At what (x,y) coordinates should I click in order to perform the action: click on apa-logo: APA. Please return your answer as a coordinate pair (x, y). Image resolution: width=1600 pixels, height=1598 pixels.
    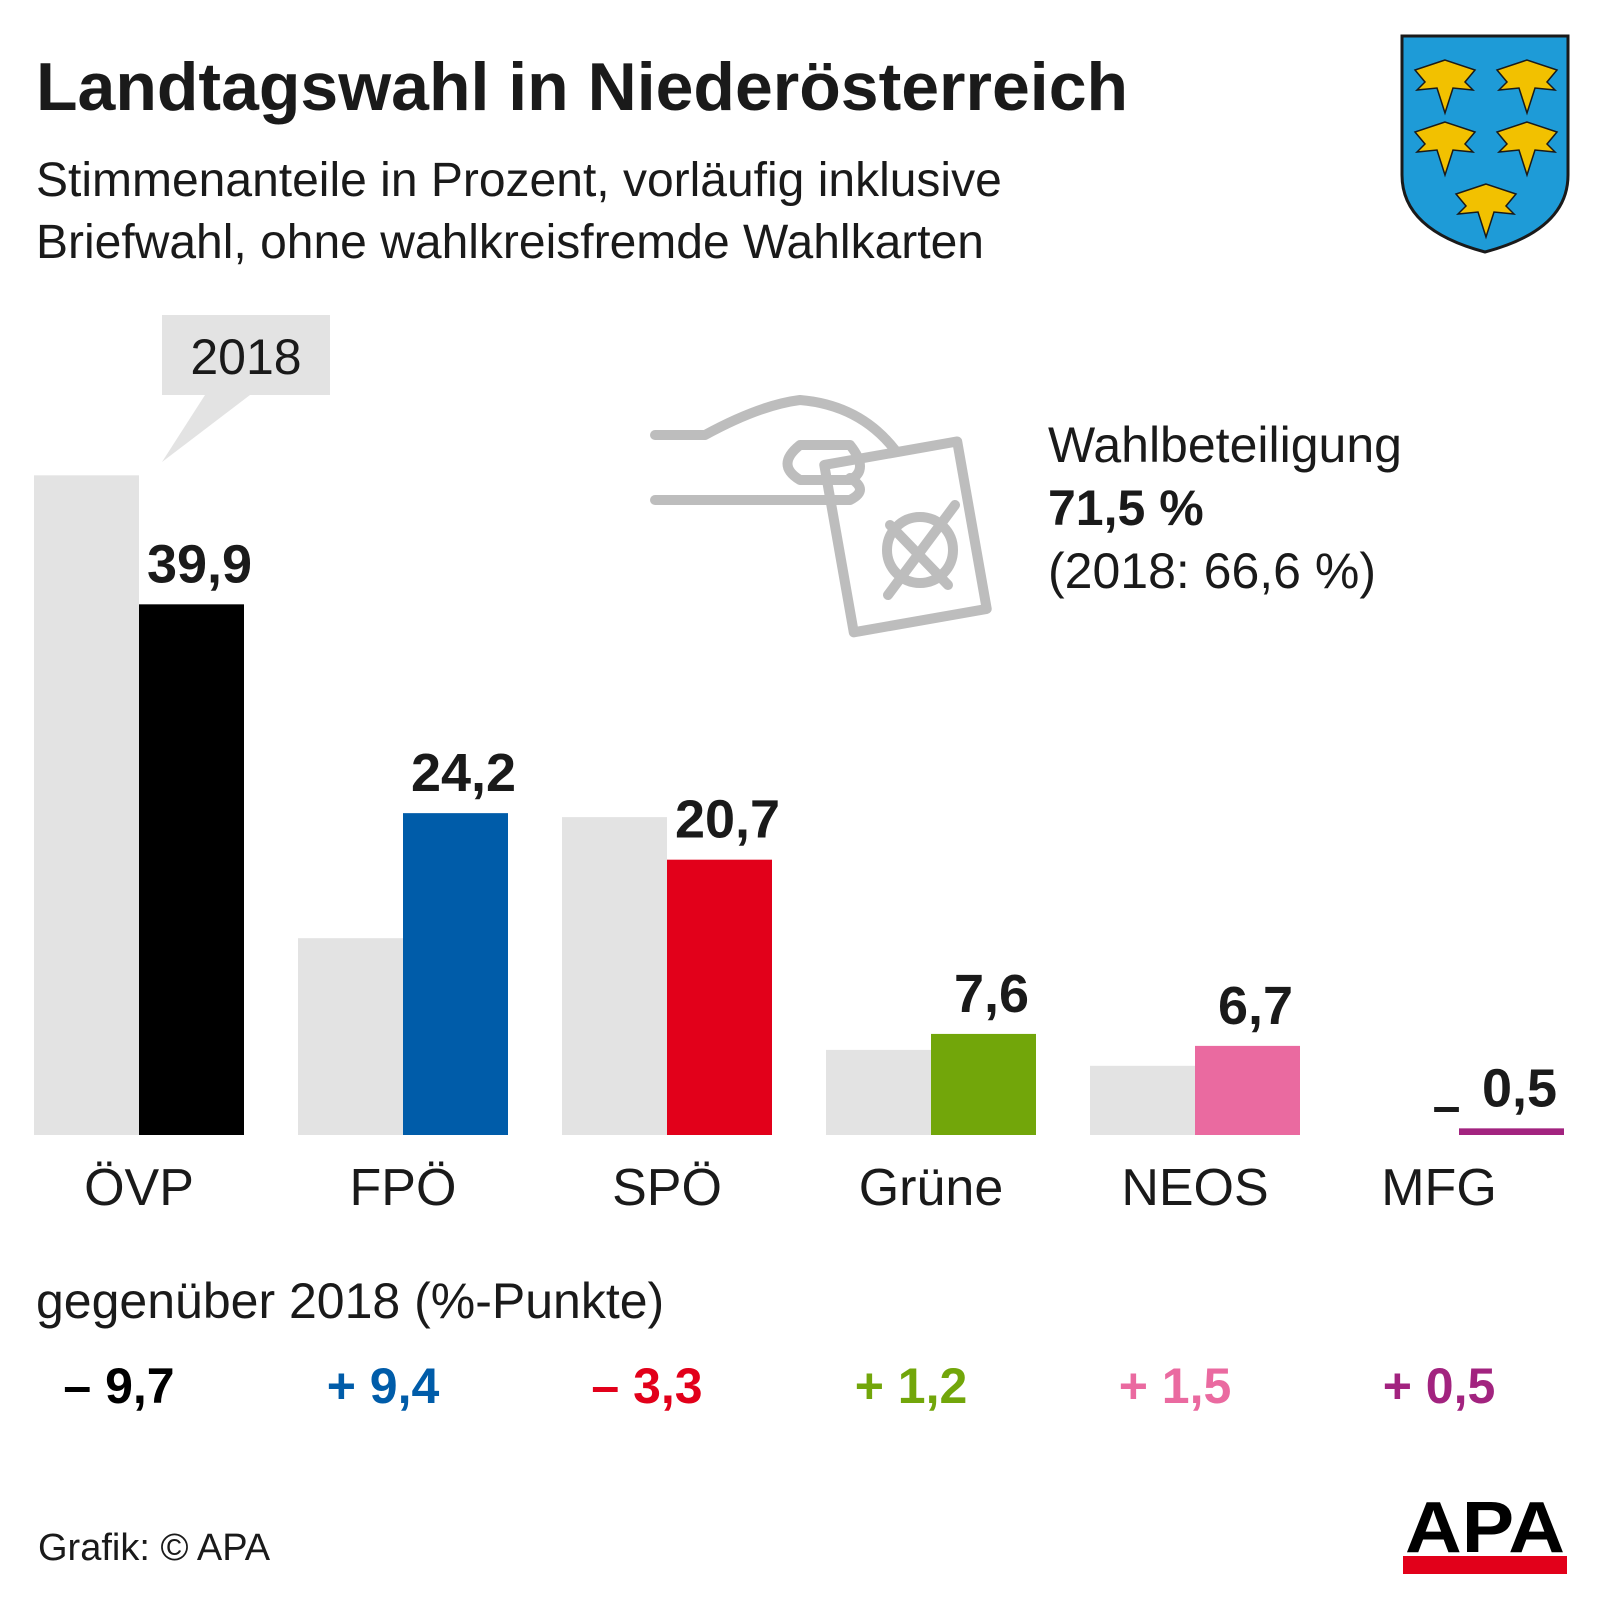
    Looking at the image, I should click on (1485, 1531).